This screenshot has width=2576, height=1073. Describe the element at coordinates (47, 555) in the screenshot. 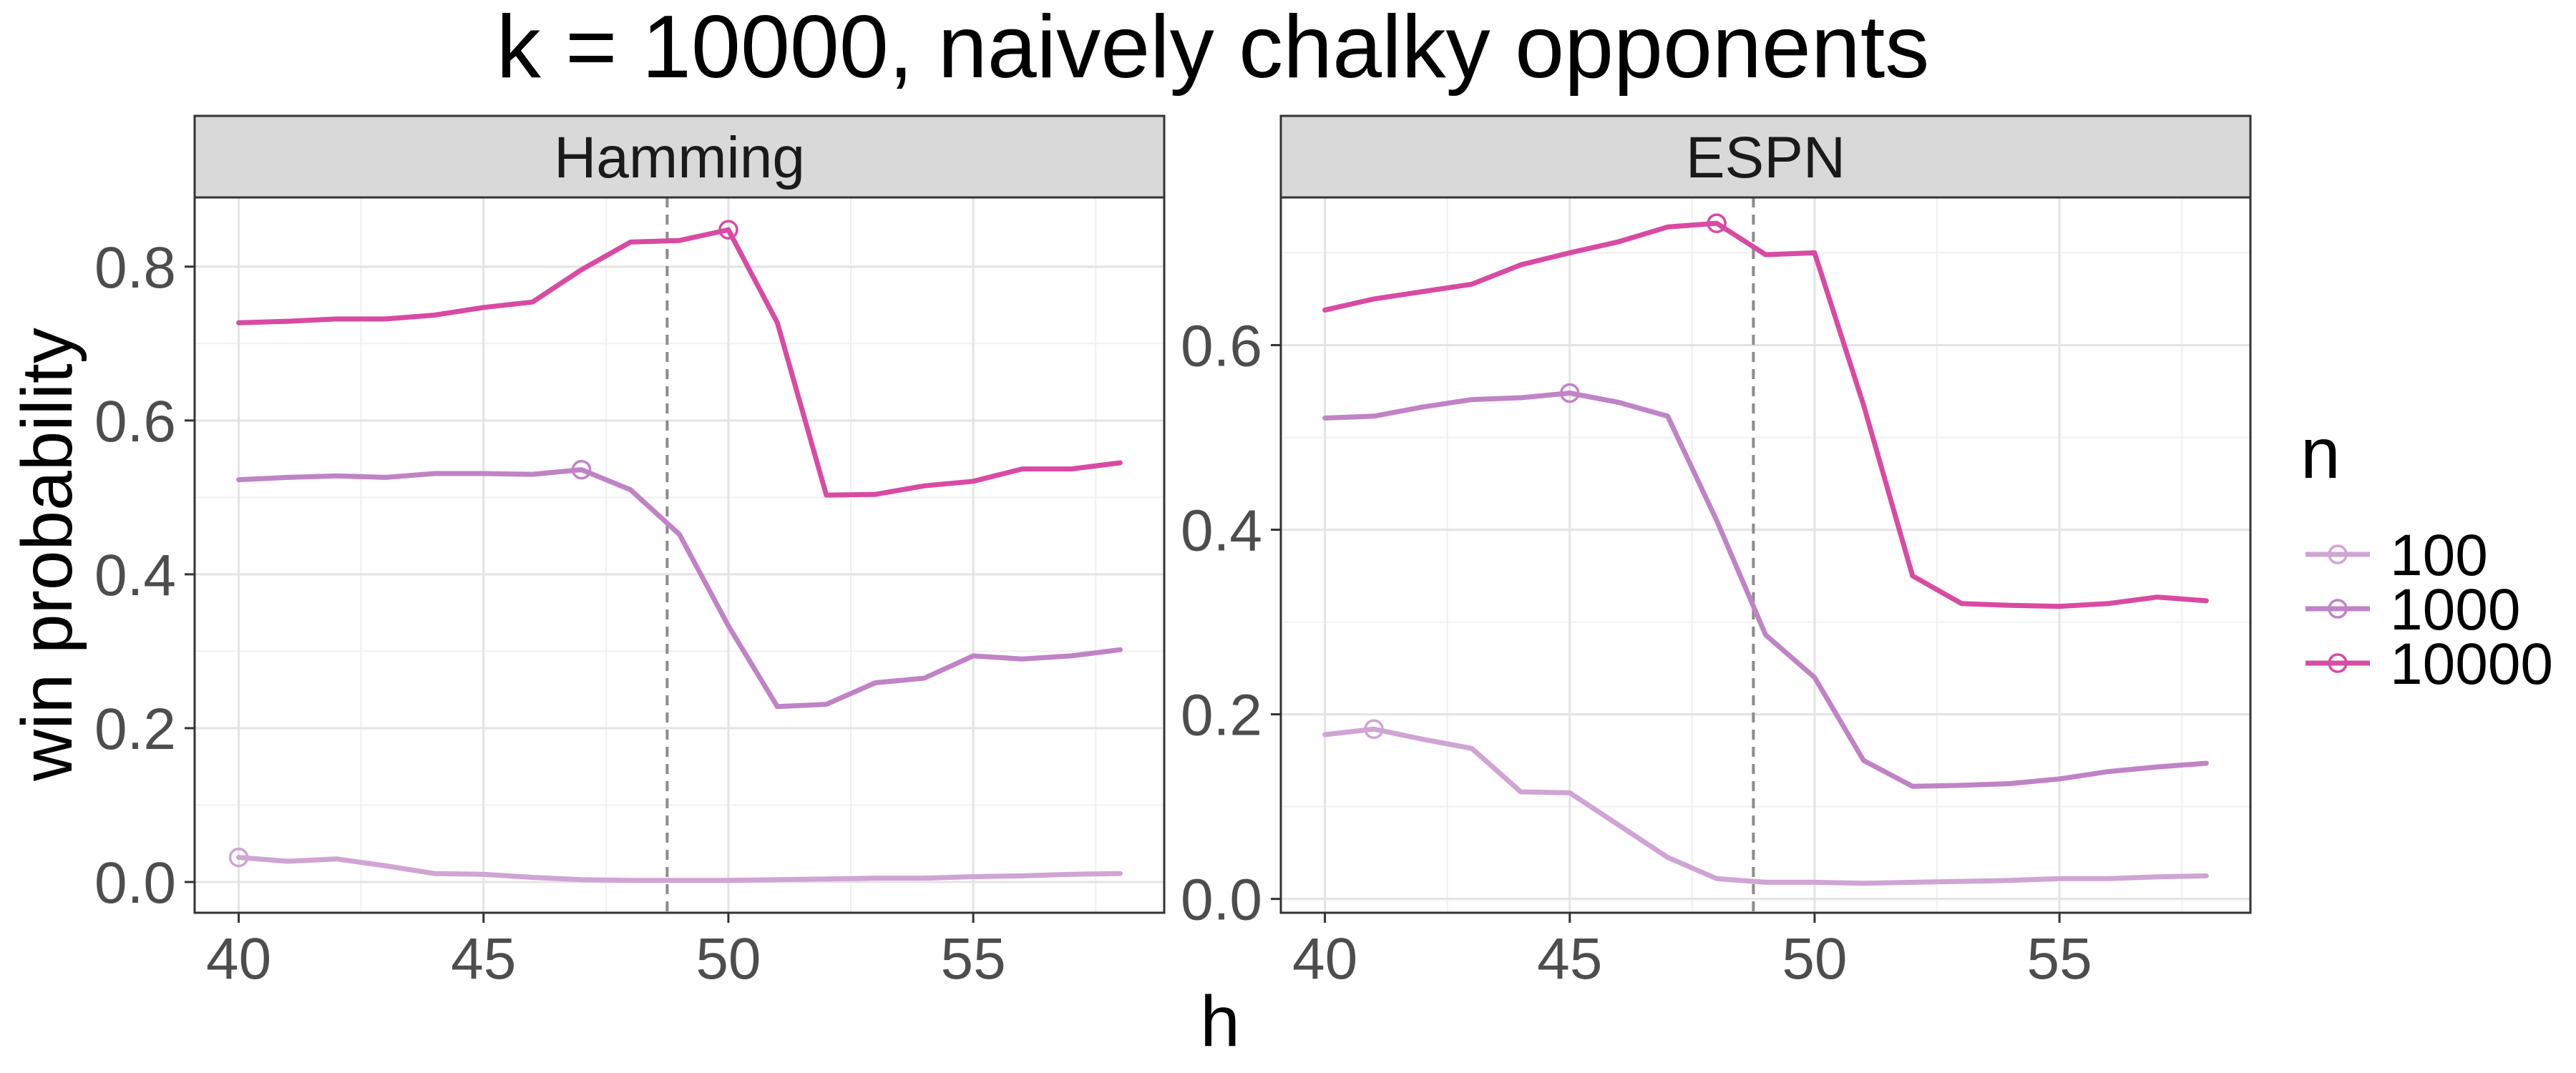

I see `y-axis-title: win probability` at that location.